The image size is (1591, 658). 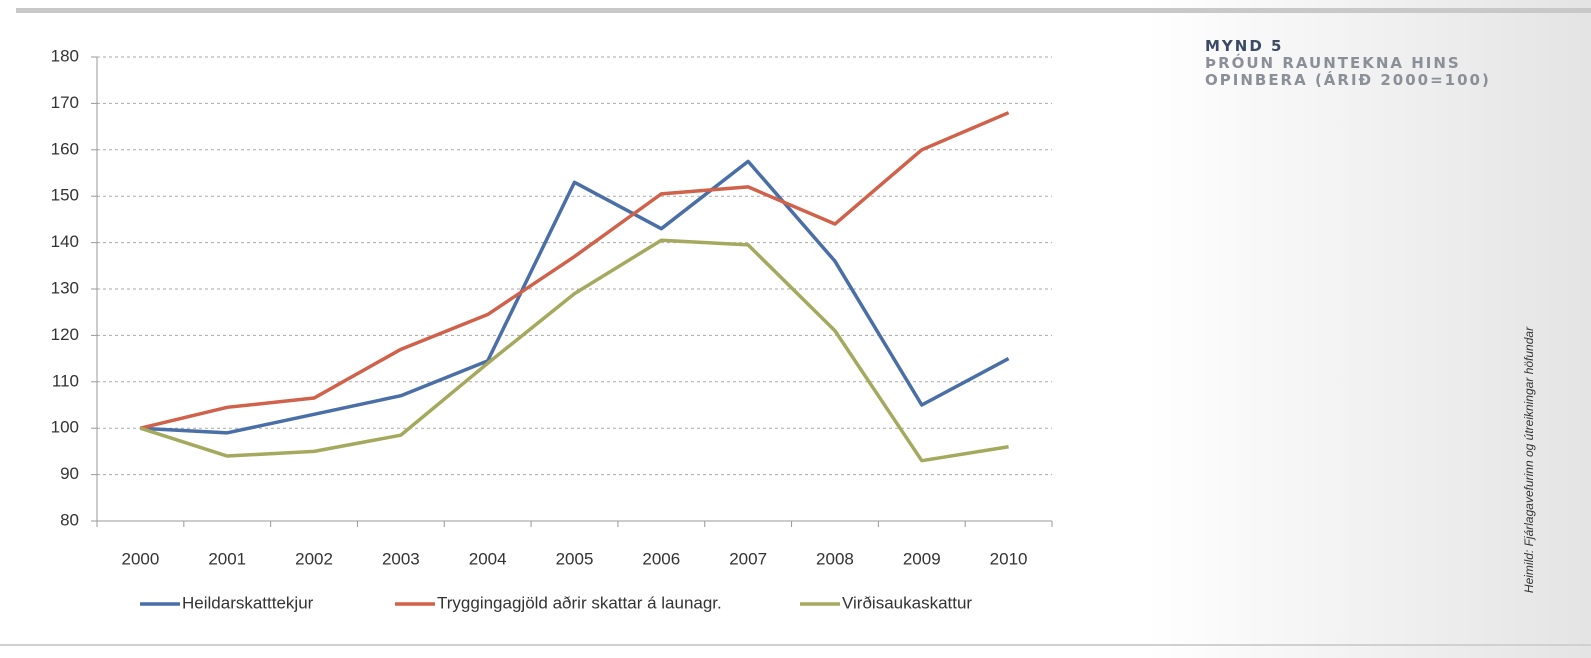 I want to click on x-tick-label: 2006, so click(x=661, y=558).